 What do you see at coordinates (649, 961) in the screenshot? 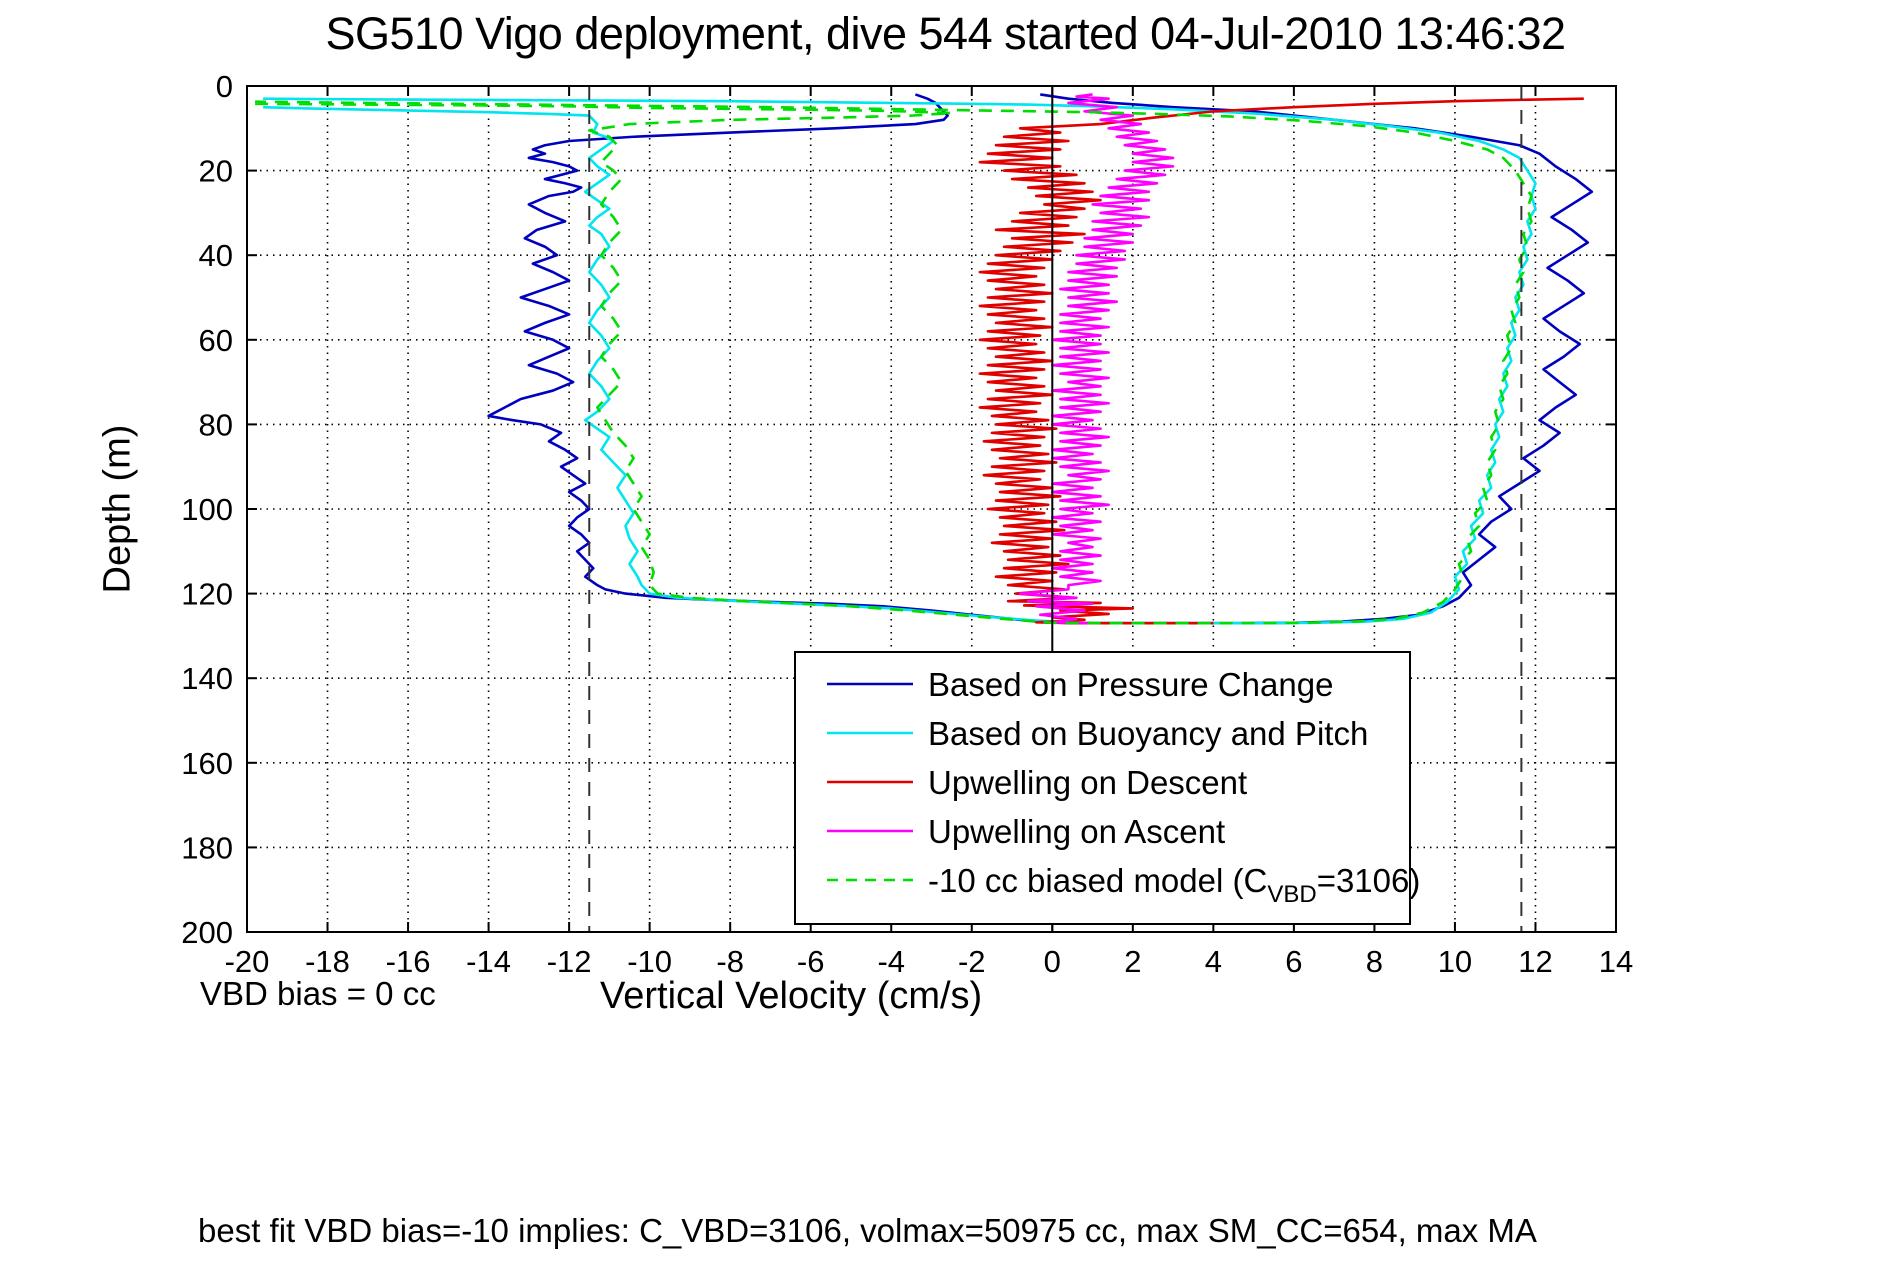
I see `x-tick-label: -10` at bounding box center [649, 961].